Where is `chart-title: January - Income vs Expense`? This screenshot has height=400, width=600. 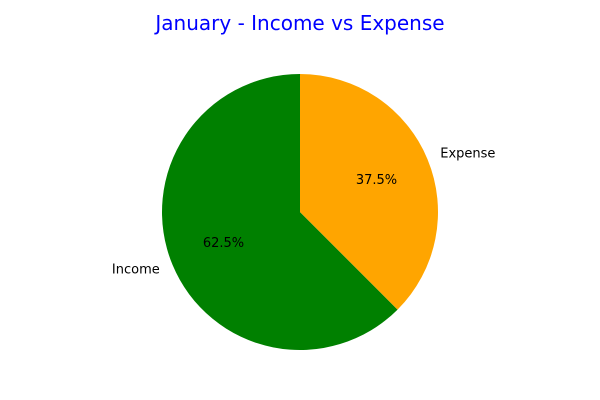 chart-title: January - Income vs Expense is located at coordinates (298, 23).